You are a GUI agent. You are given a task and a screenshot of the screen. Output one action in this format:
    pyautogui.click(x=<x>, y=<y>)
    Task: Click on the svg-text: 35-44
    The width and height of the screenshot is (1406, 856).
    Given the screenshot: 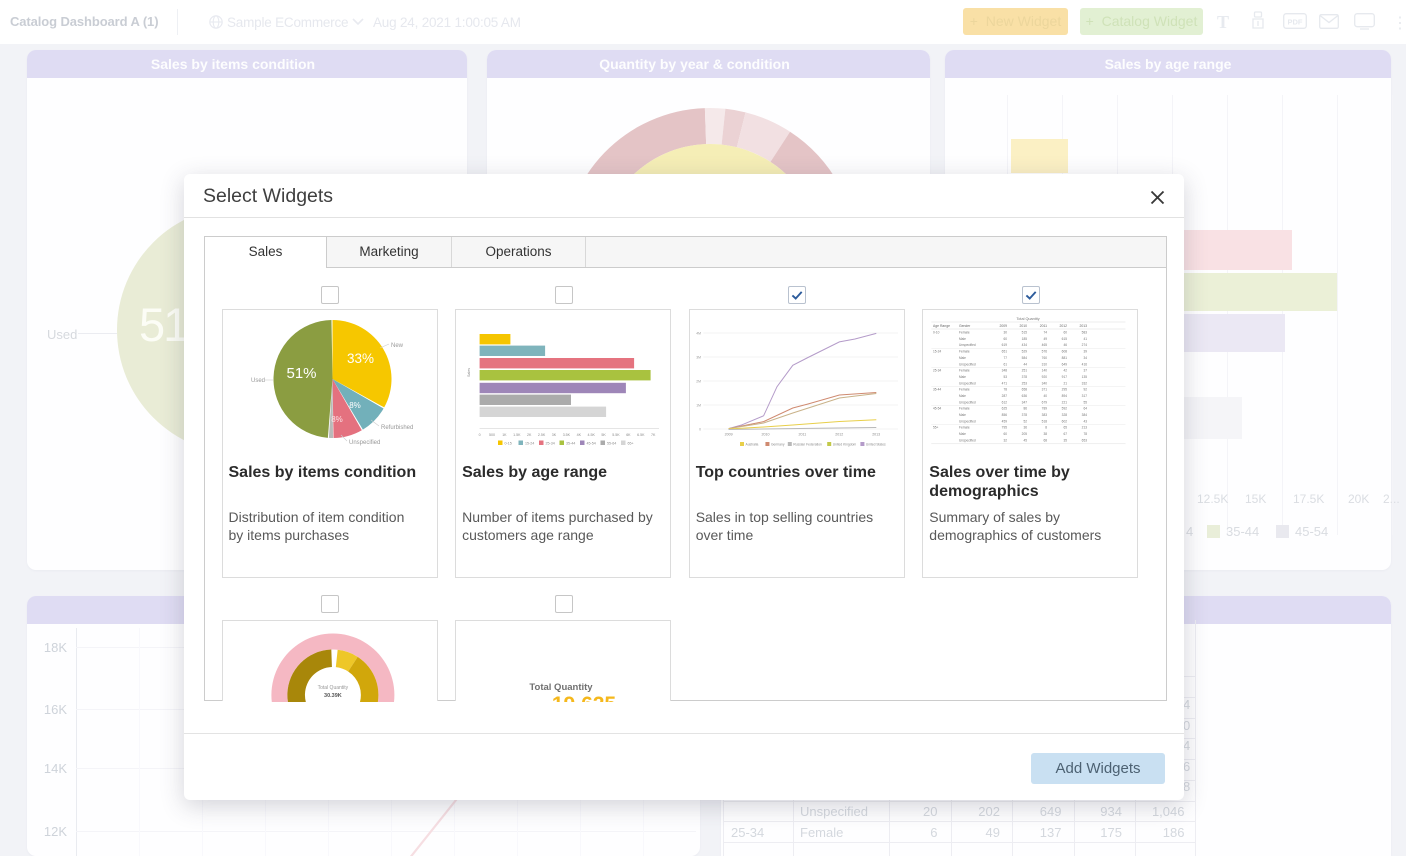 What is the action you would take?
    pyautogui.click(x=570, y=444)
    